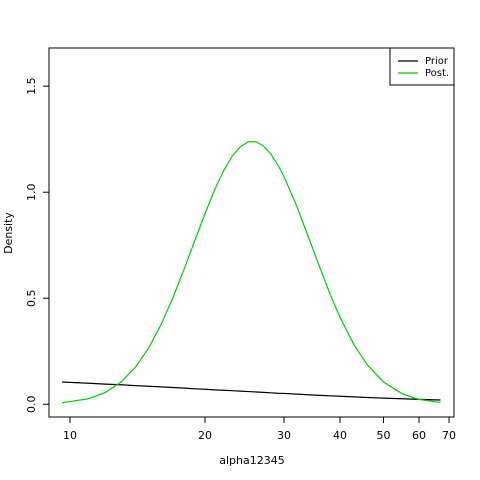 Image resolution: width=480 pixels, height=480 pixels. What do you see at coordinates (384, 435) in the screenshot?
I see `x-tick-label: 50` at bounding box center [384, 435].